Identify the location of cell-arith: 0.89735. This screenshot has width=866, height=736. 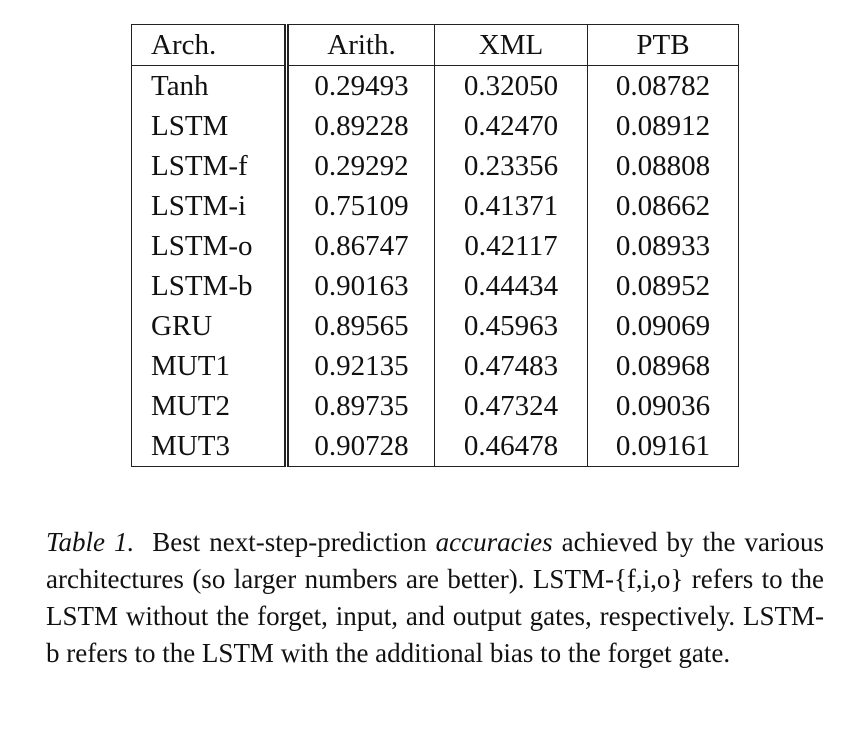
(360, 406).